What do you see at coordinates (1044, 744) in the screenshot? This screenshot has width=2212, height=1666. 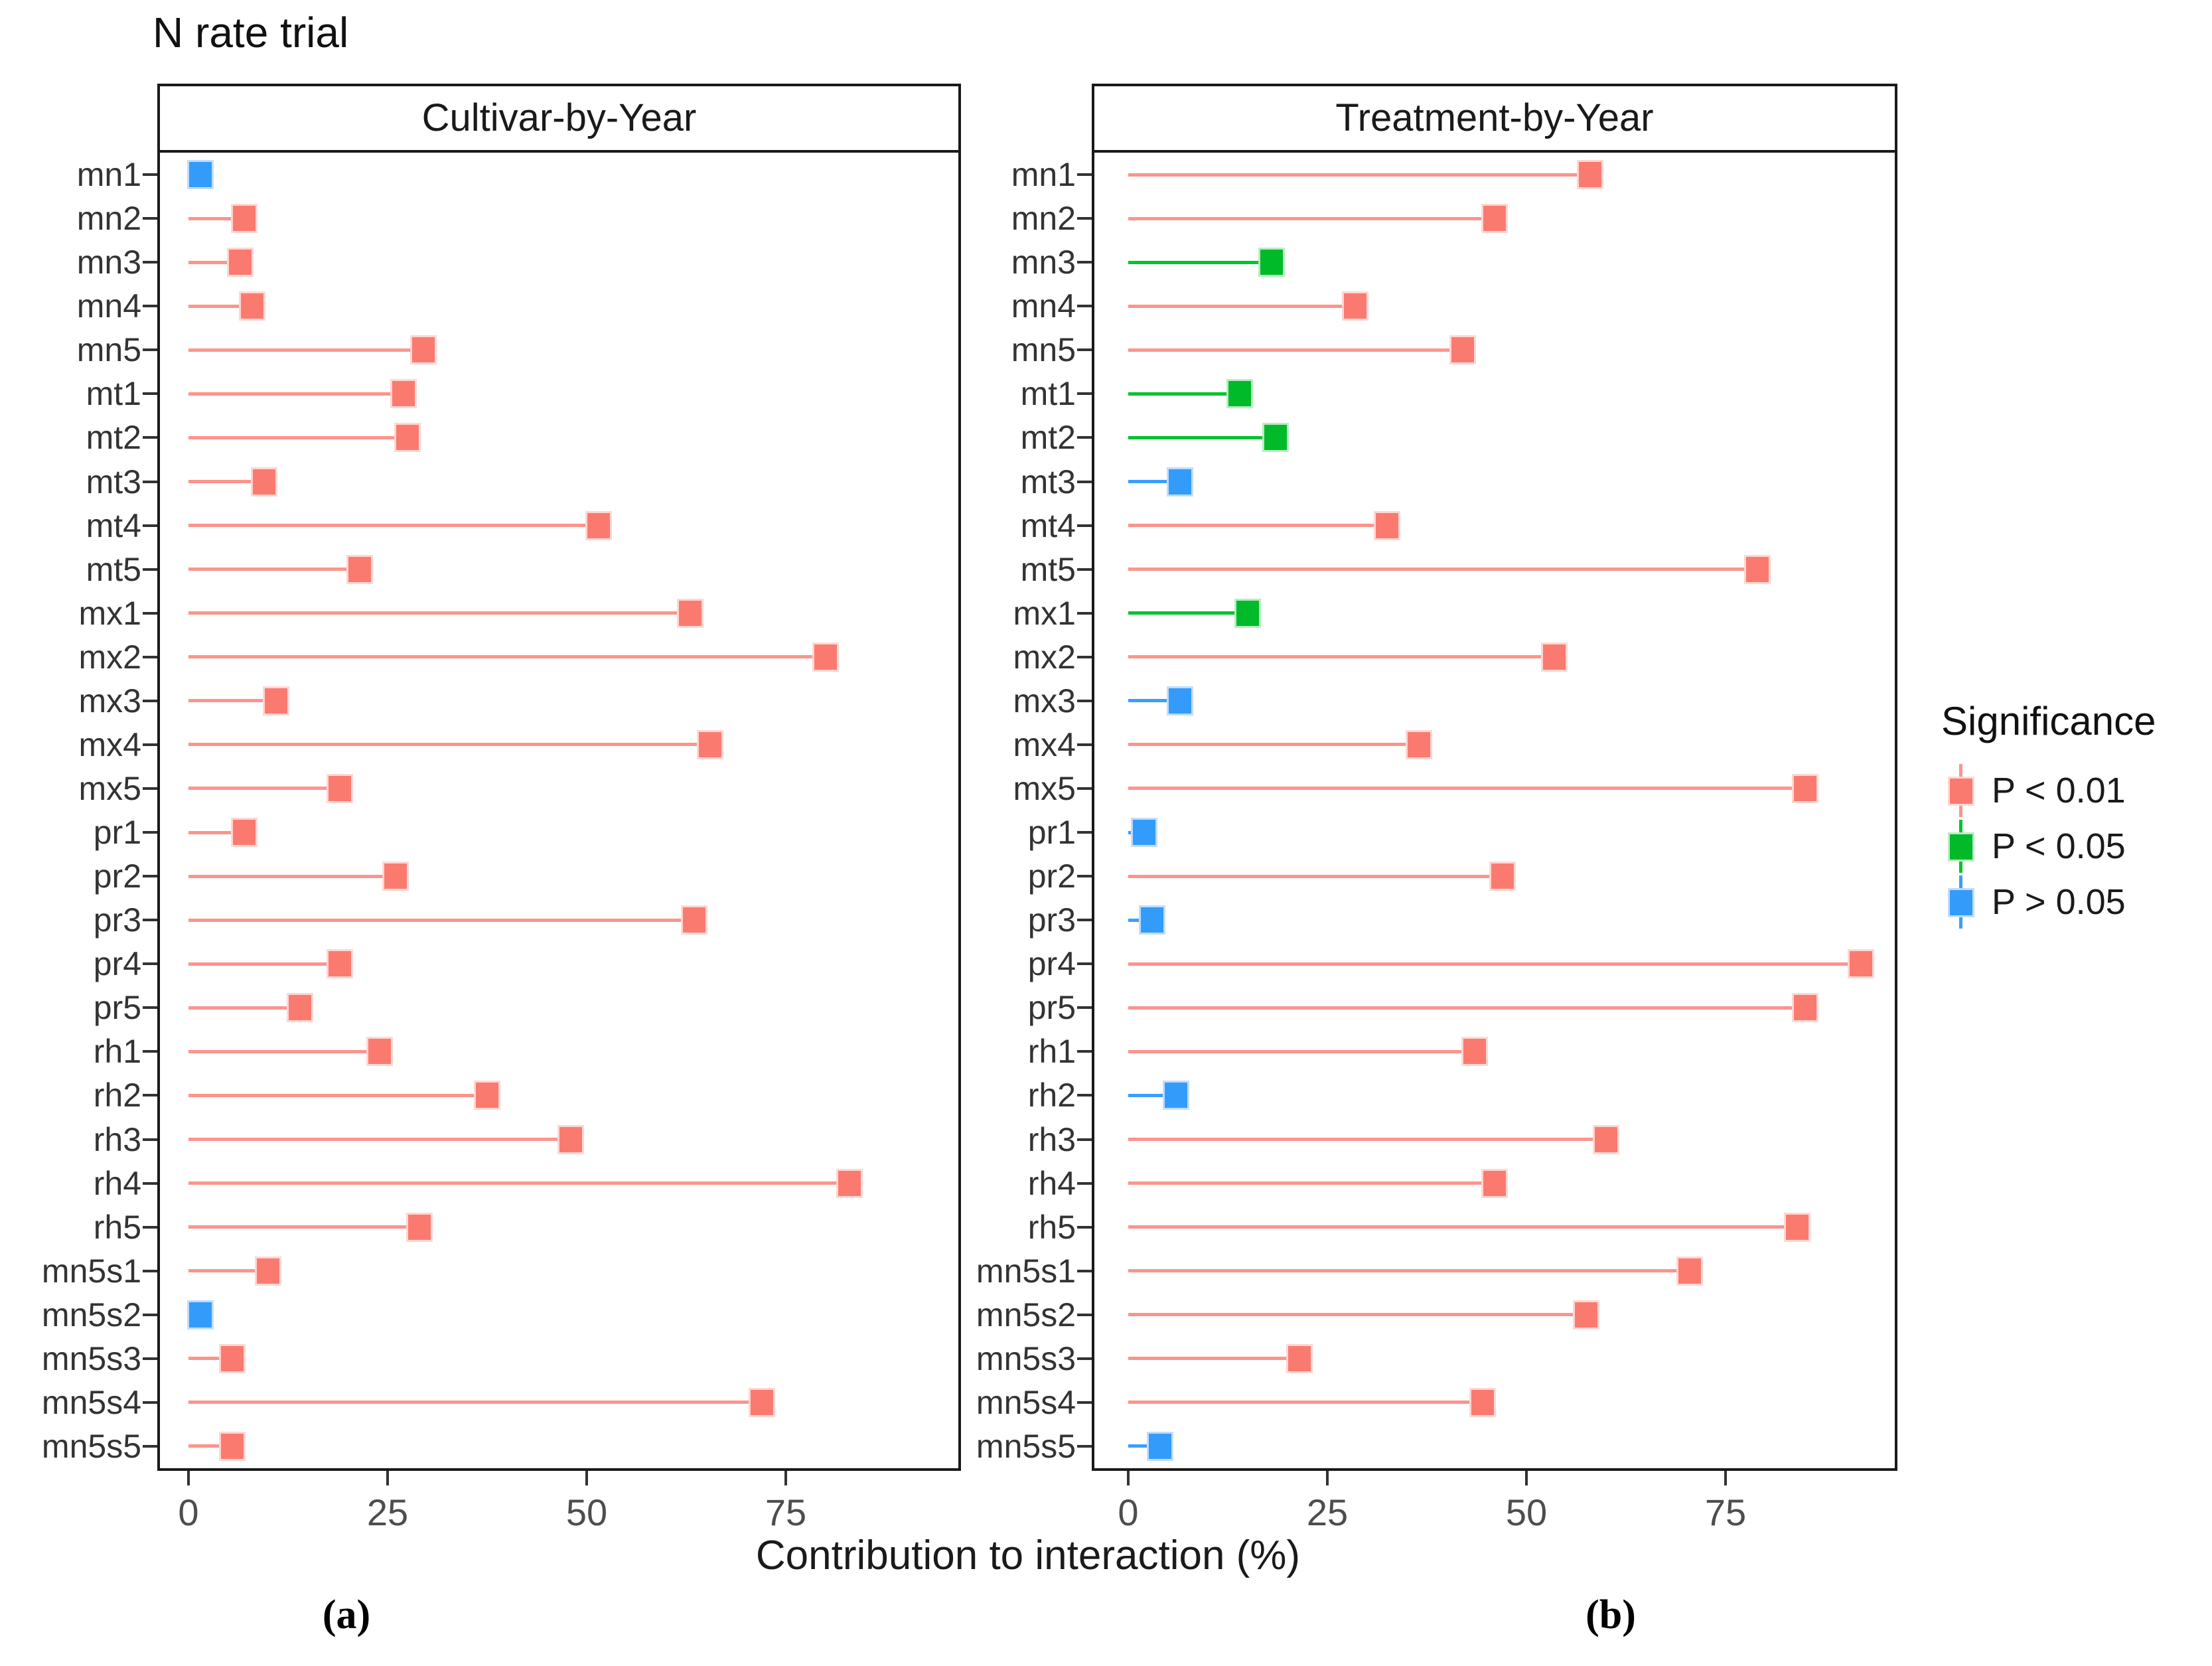 I see `y-axis-label: mx4` at bounding box center [1044, 744].